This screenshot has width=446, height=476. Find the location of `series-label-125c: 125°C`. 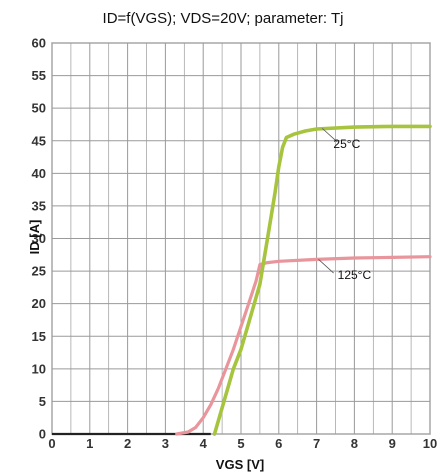

series-label-125c: 125°C is located at coordinates (355, 275).